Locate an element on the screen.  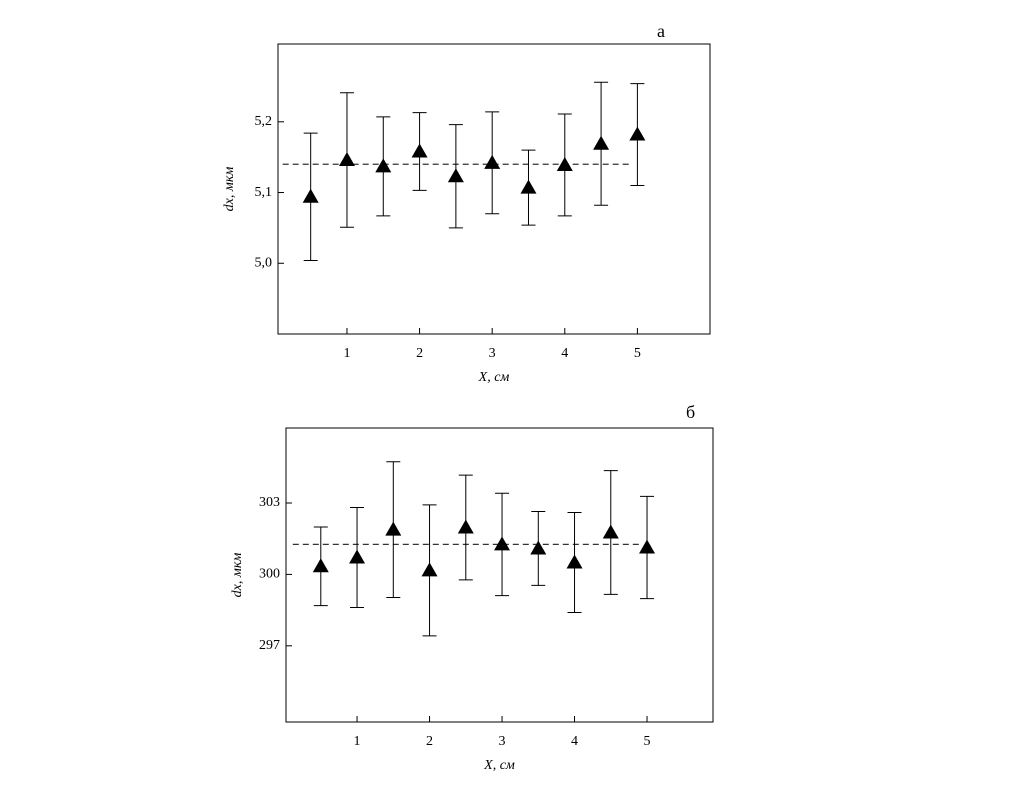
y-tick-label: 5,2 is located at coordinates (264, 121).